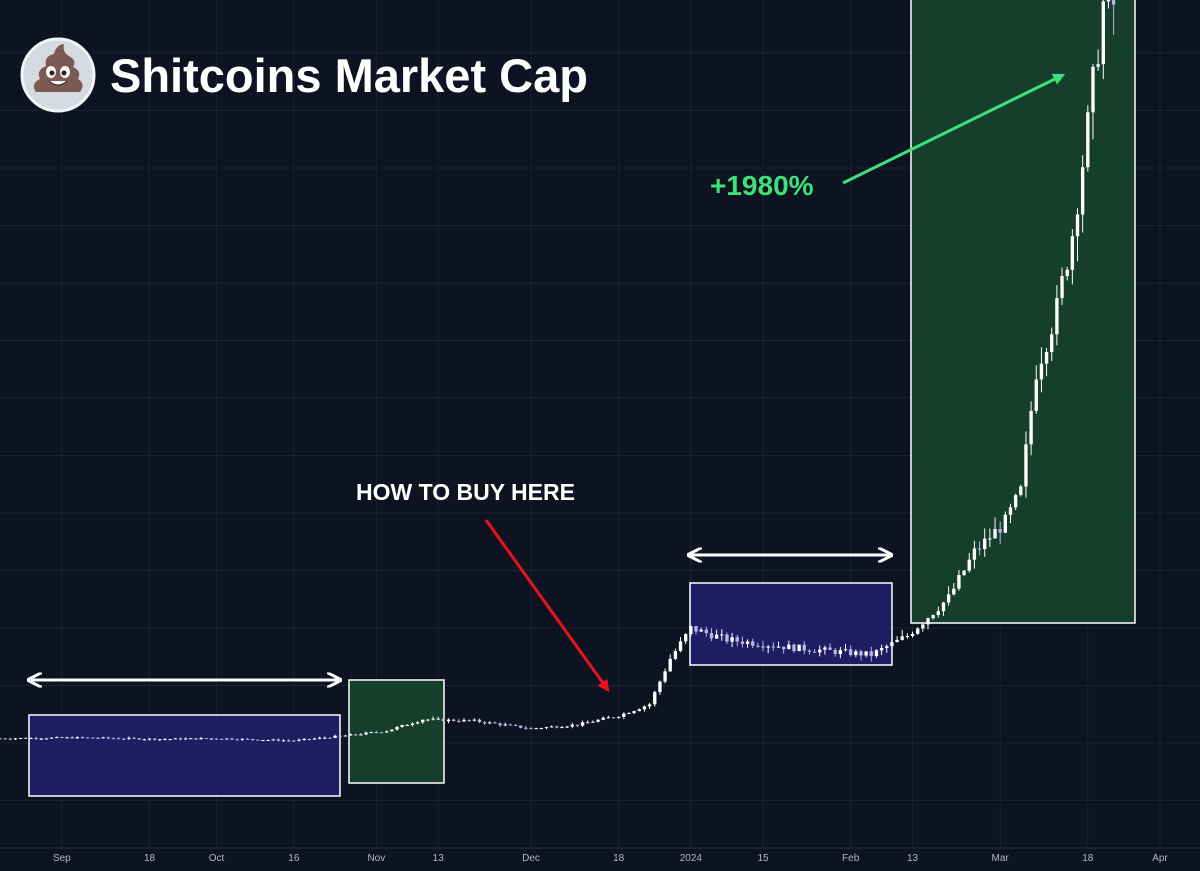 The height and width of the screenshot is (871, 1200). I want to click on x-tick-label: Feb, so click(851, 858).